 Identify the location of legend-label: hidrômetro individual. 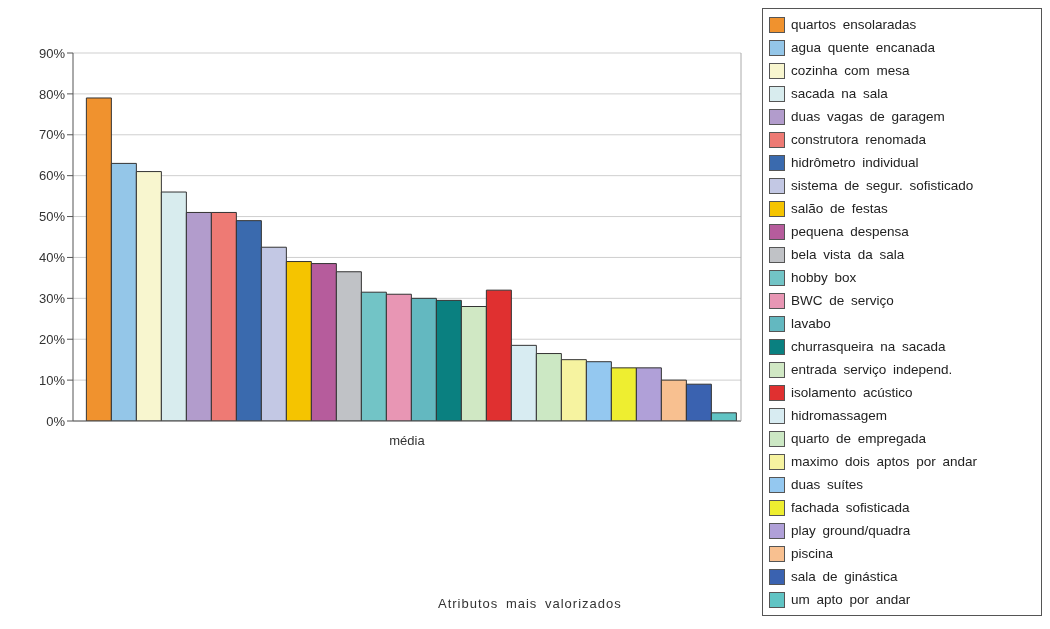
(855, 162).